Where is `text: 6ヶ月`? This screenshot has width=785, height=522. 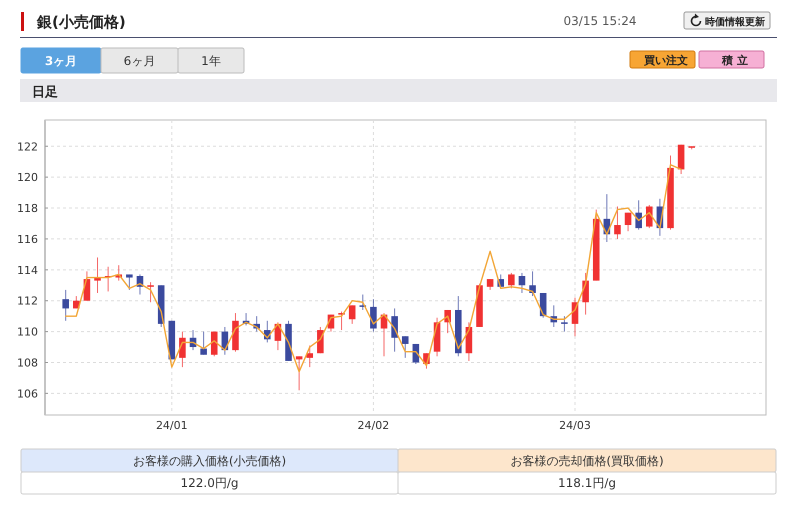
text: 6ヶ月 is located at coordinates (140, 61).